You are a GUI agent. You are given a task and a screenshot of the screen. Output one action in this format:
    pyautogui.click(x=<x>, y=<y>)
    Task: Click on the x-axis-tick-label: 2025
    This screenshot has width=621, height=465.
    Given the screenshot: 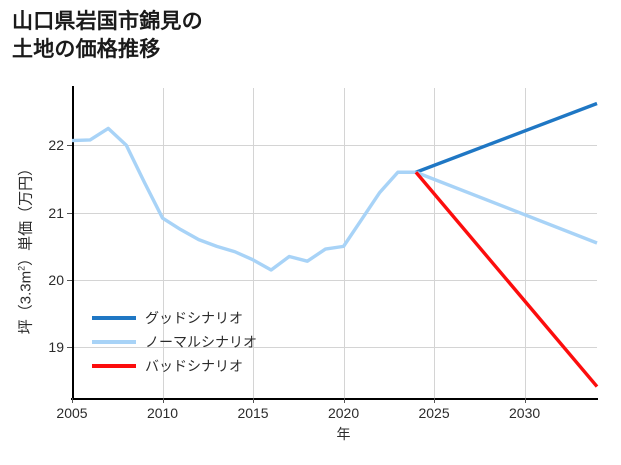 What is the action you would take?
    pyautogui.click(x=434, y=413)
    